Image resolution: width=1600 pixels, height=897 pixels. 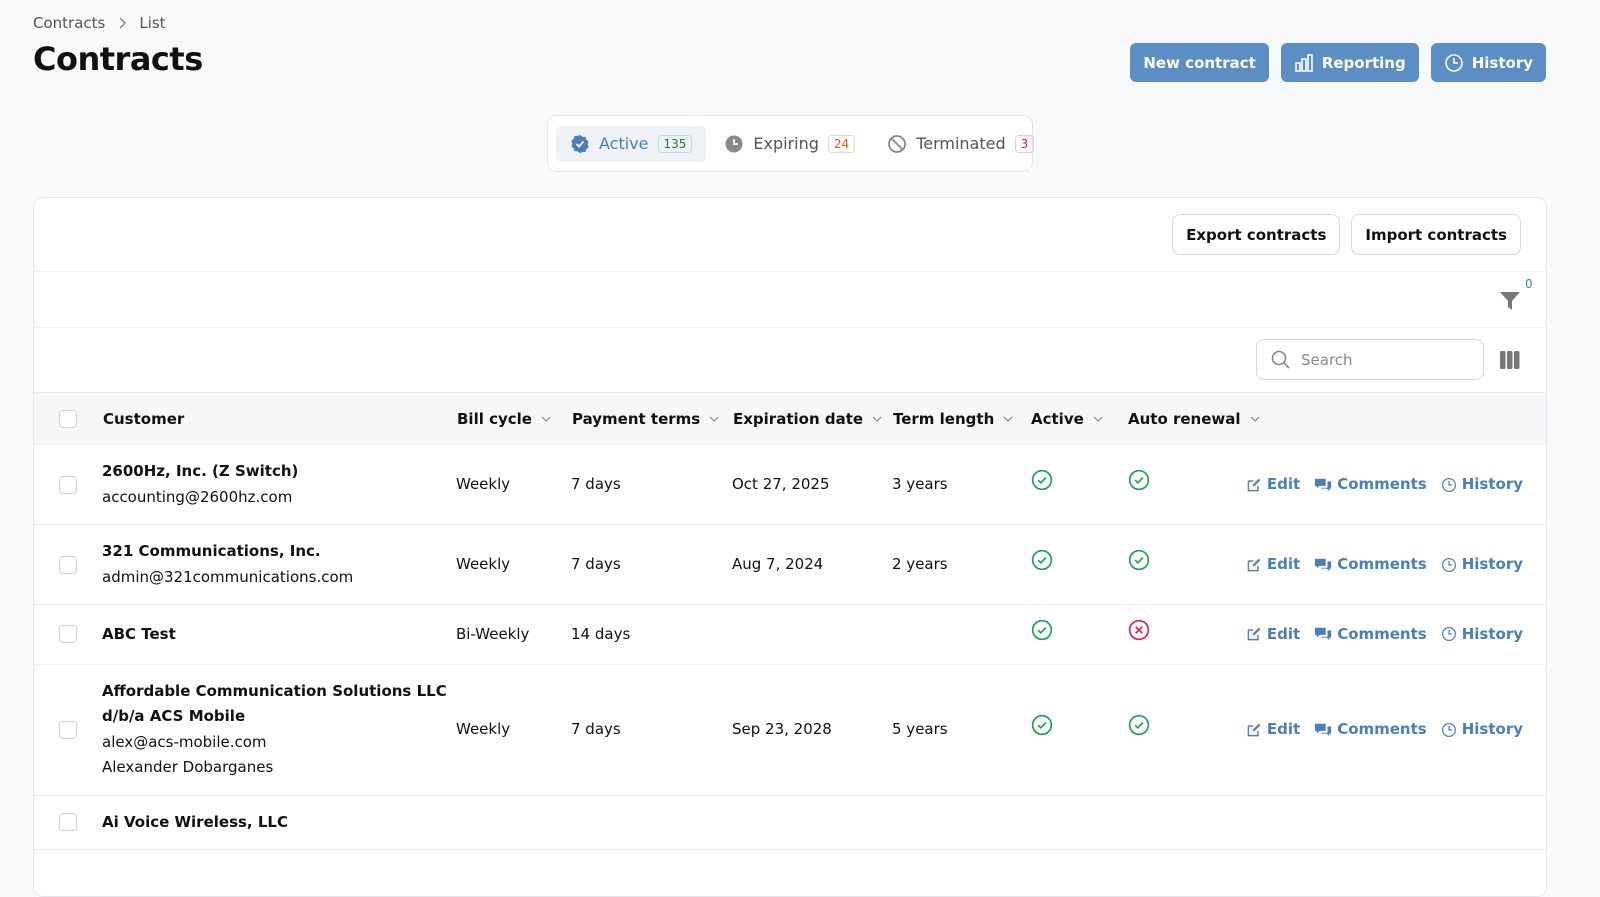 What do you see at coordinates (279, 768) in the screenshot?
I see `customer-detail: Alexander Dobarganes` at bounding box center [279, 768].